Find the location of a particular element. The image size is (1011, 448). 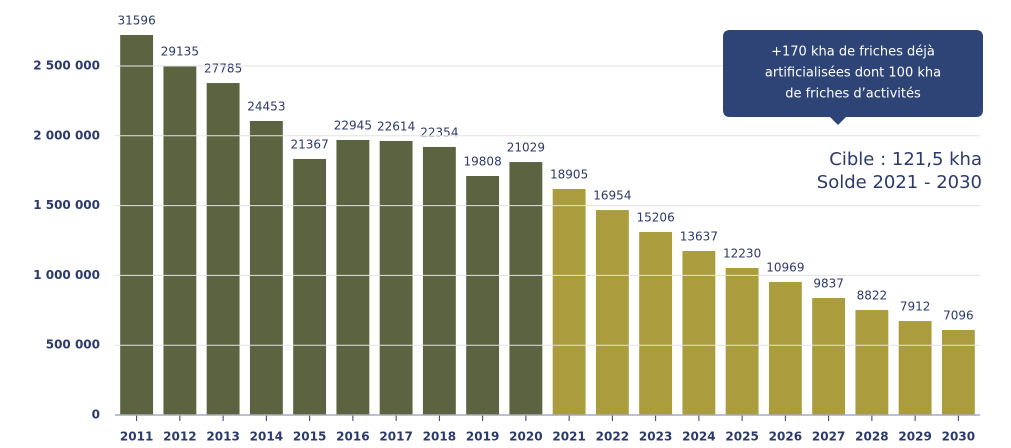

bar-label: 19808 is located at coordinates (483, 162).